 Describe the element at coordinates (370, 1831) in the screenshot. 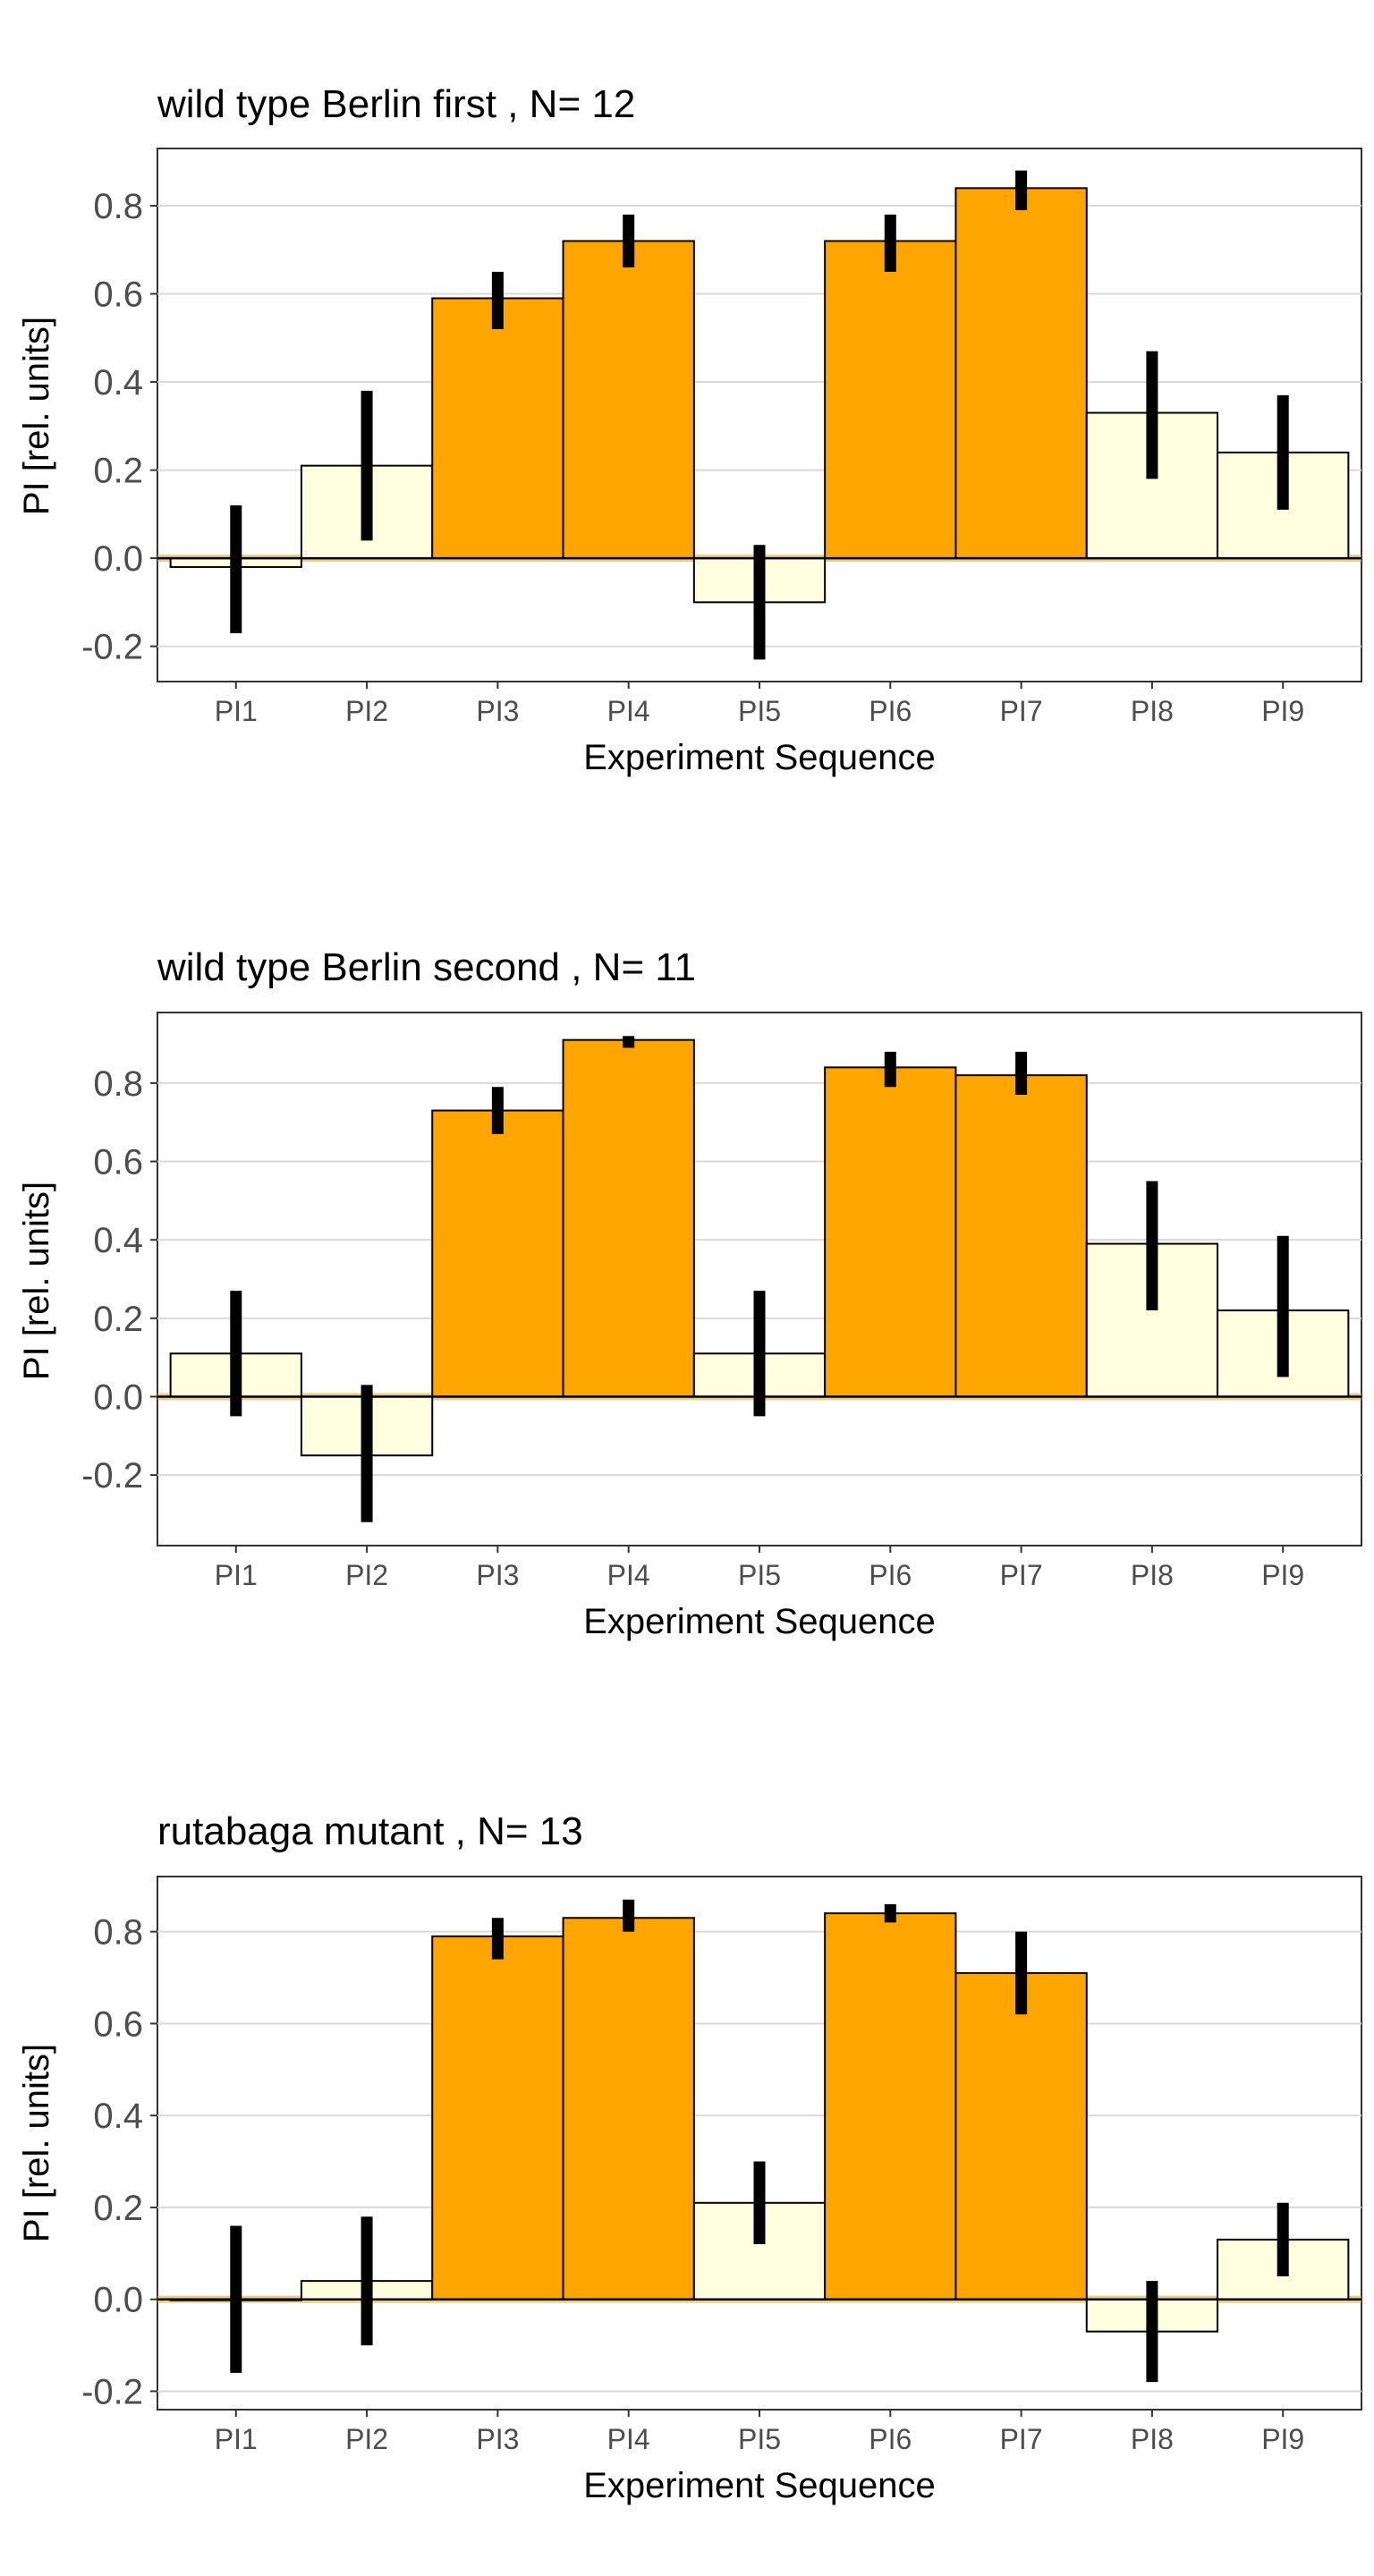

I see `chart-title: rutabaga mutant , N= 13` at that location.